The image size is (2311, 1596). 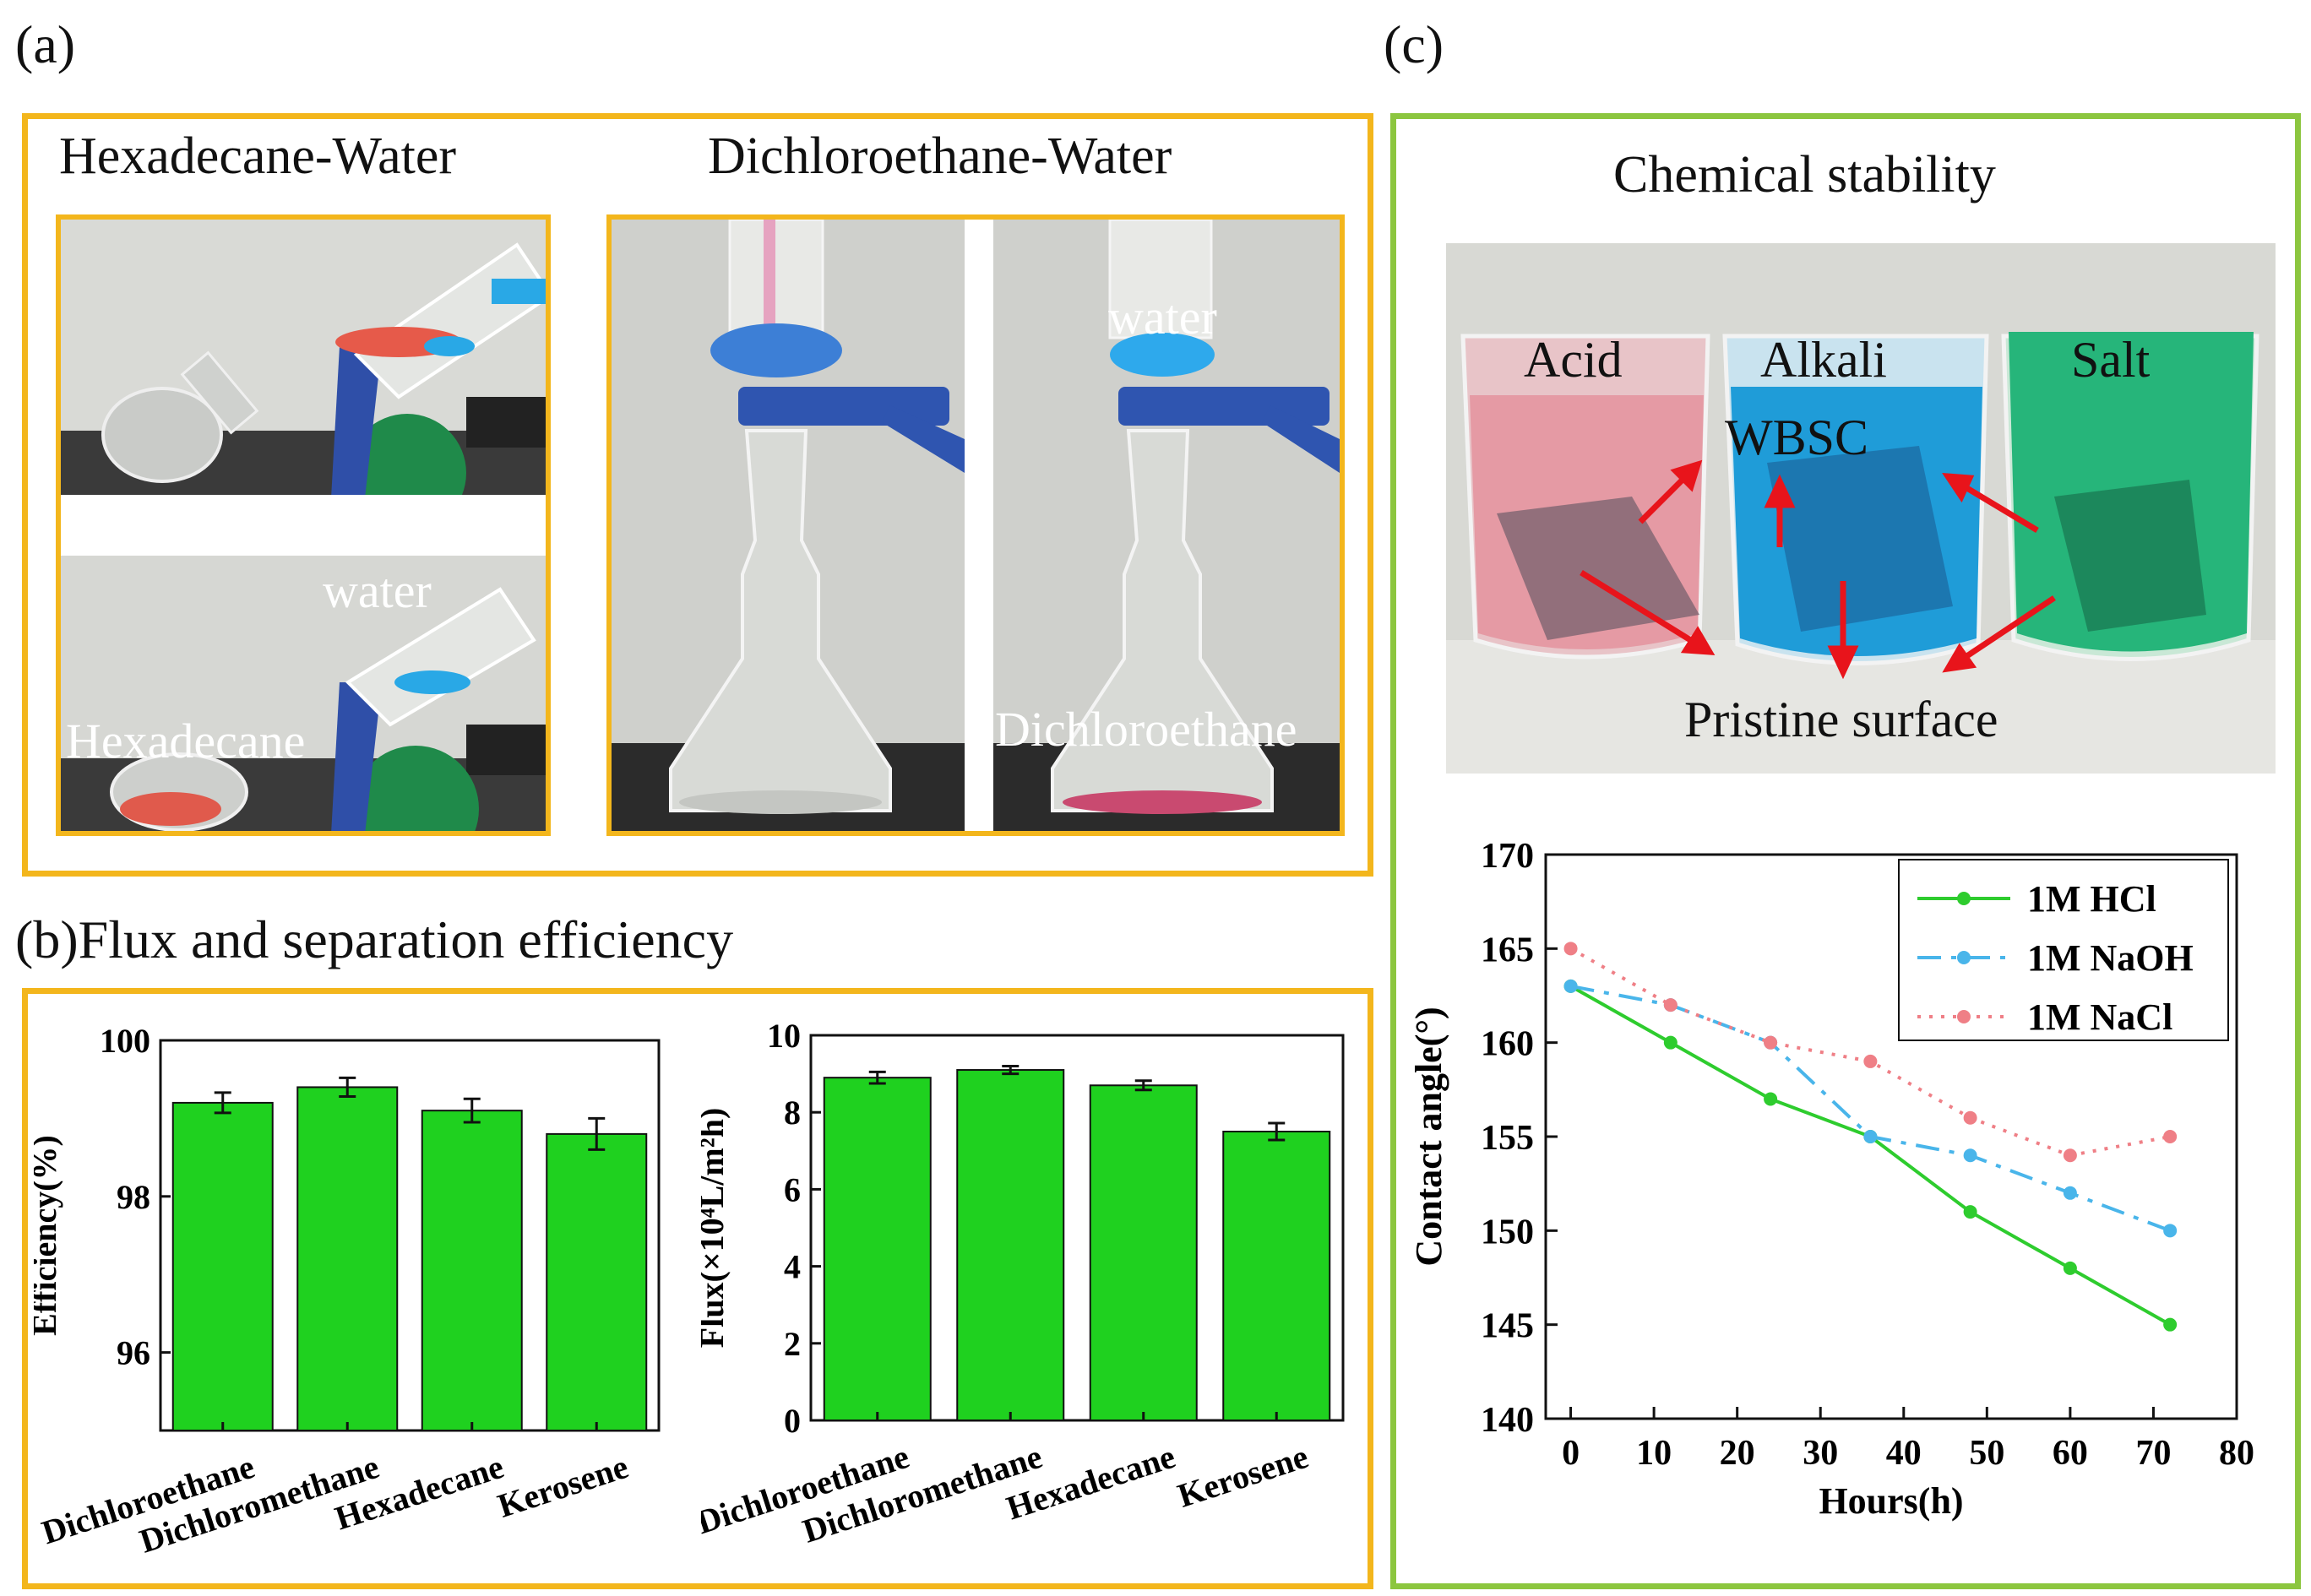 What do you see at coordinates (2092, 899) in the screenshot?
I see `legend-label-0: 1M HCl` at bounding box center [2092, 899].